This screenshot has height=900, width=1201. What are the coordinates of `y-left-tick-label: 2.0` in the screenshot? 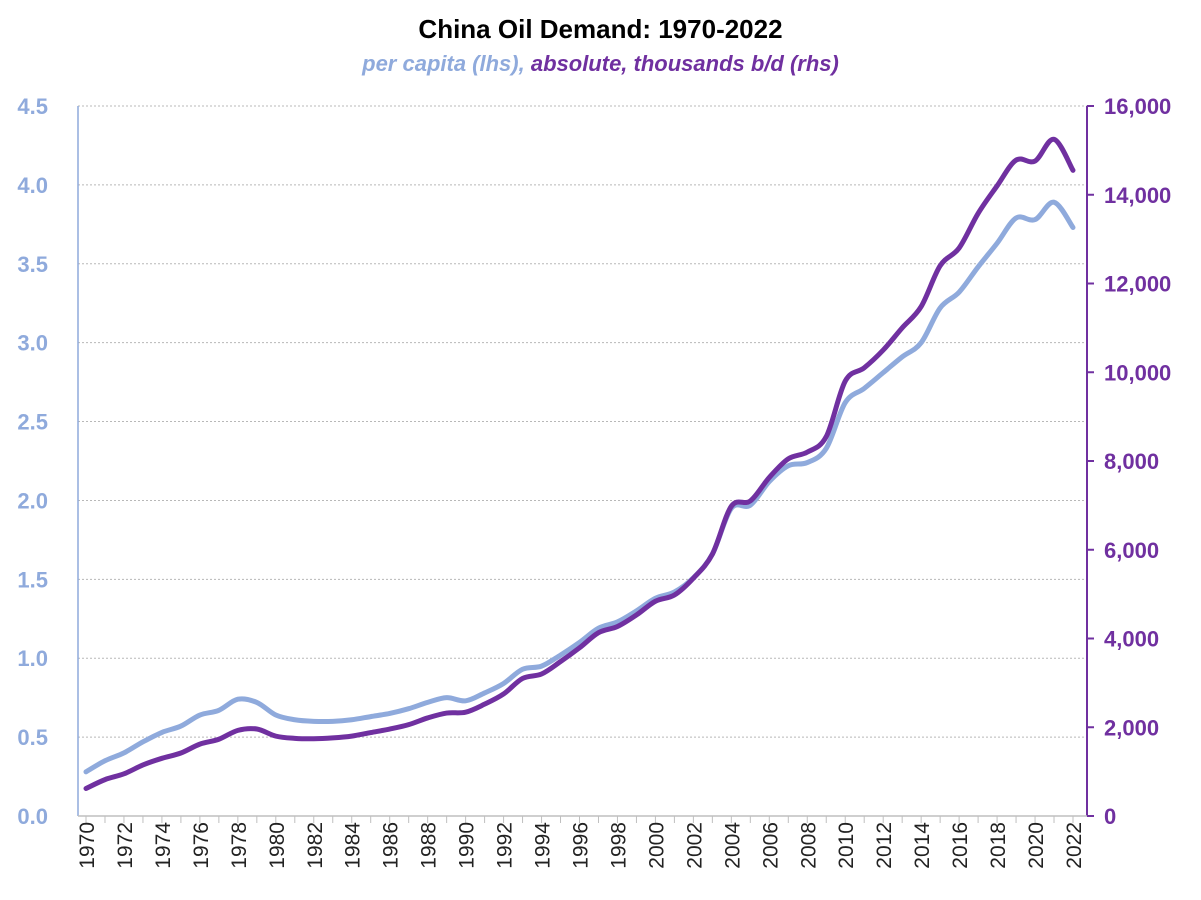 It's located at (32, 500).